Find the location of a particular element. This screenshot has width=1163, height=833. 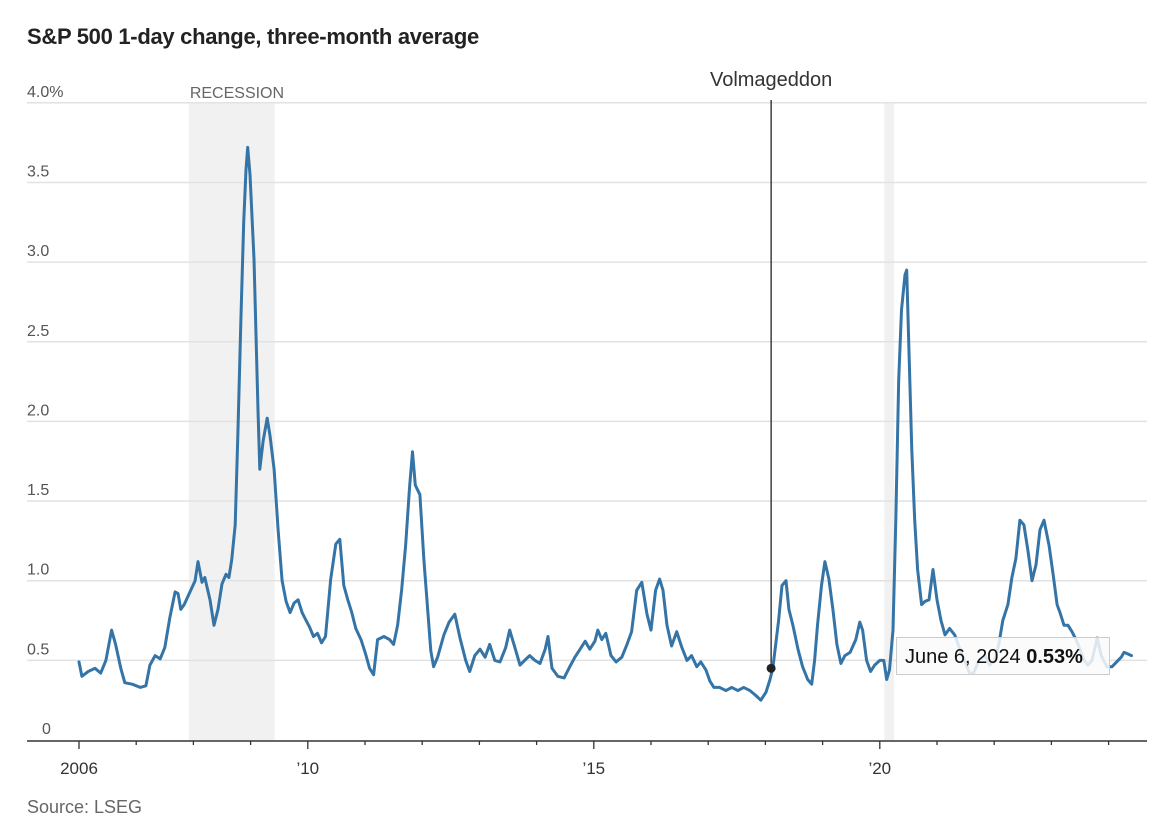

x-tick-label: ’20 is located at coordinates (879, 768).